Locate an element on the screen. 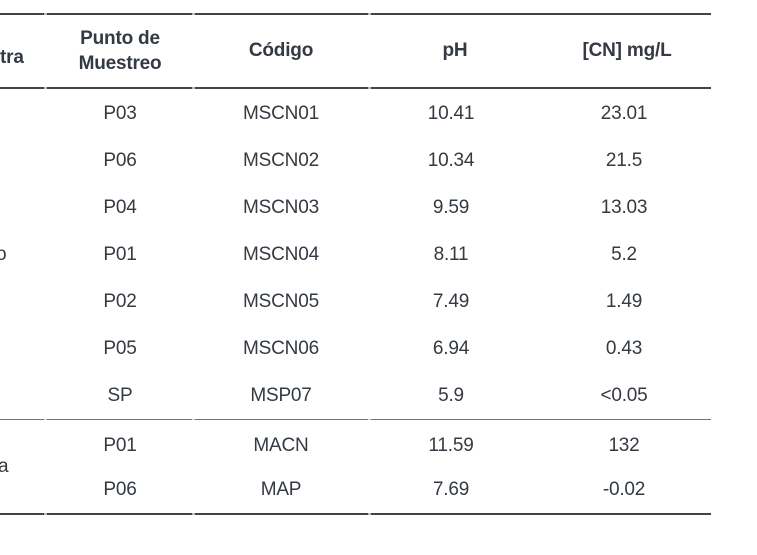 This screenshot has width=757, height=555. header-punto-line1: Punto de is located at coordinates (120, 38).